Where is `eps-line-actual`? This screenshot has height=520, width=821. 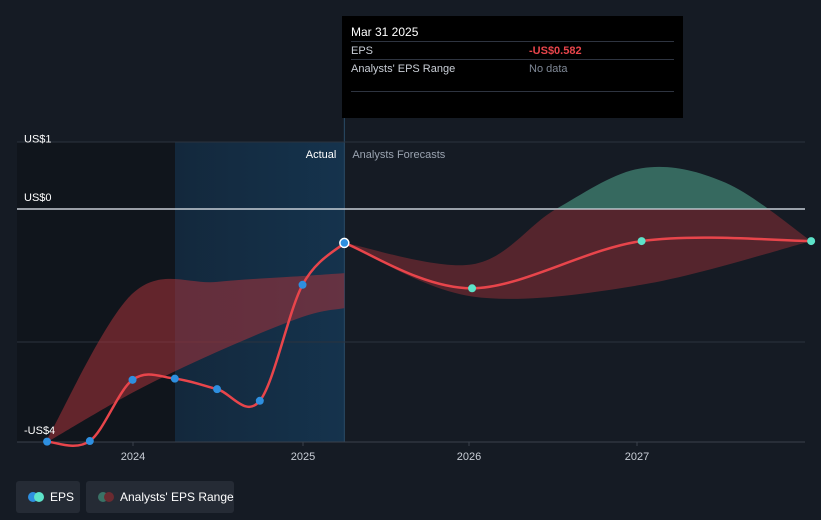 eps-line-actual is located at coordinates (196, 344).